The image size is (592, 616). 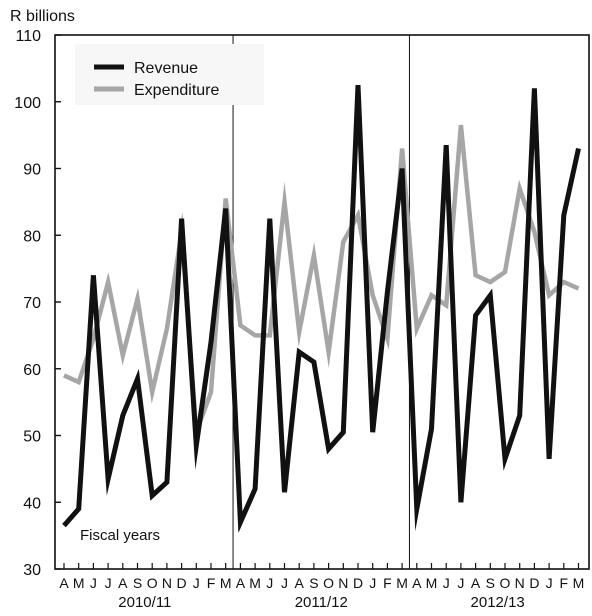 I want to click on legend-background, so click(x=169, y=74).